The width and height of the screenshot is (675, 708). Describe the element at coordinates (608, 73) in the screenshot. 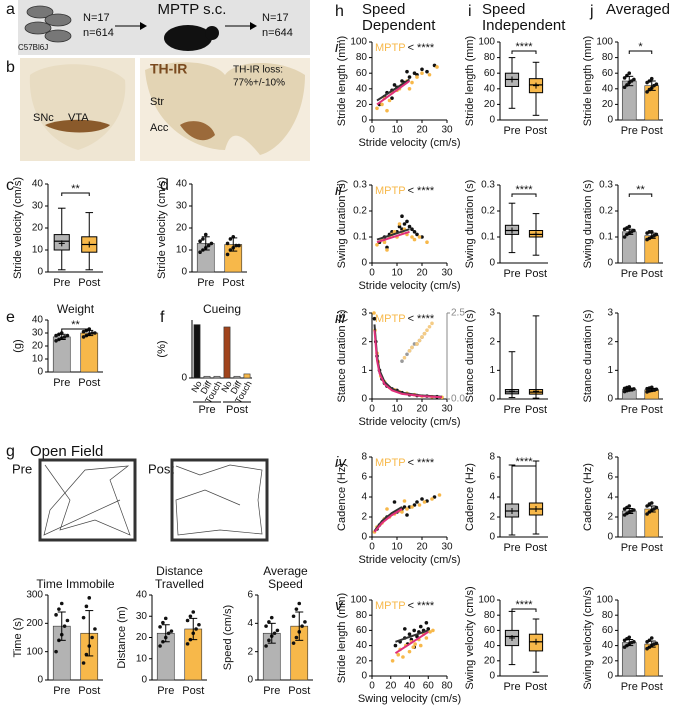

I see `y-tick-label: 60` at that location.